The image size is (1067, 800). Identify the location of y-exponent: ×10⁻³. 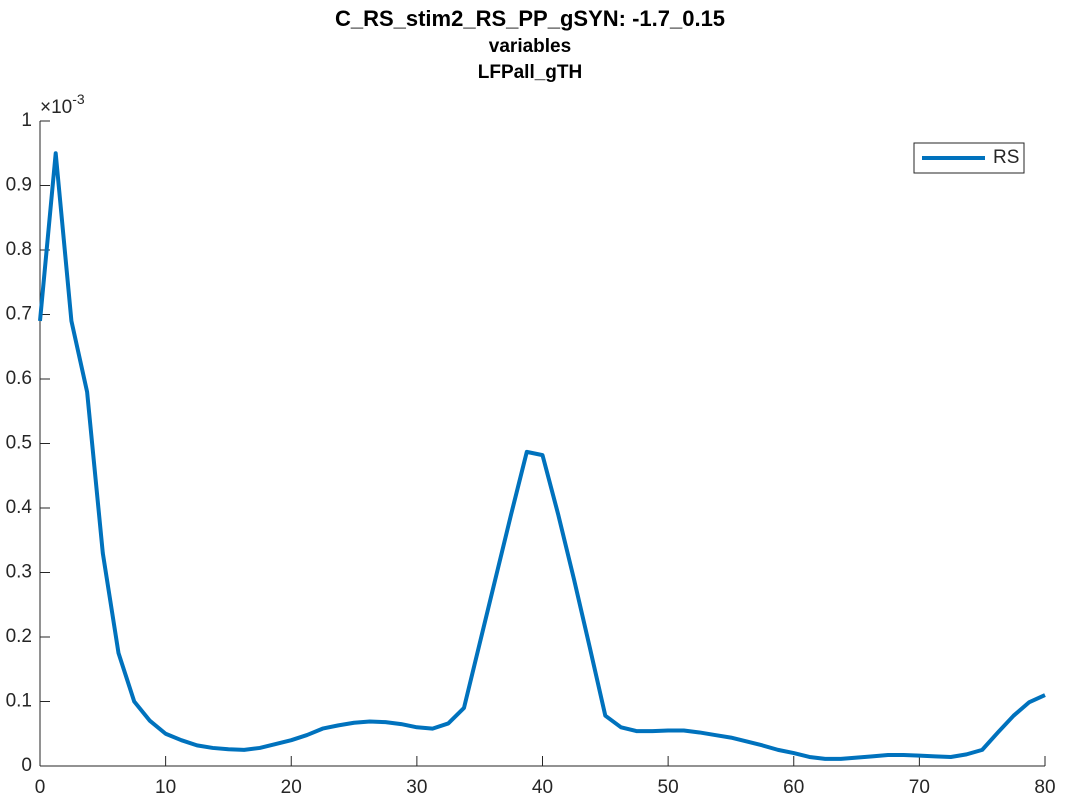
(62, 104).